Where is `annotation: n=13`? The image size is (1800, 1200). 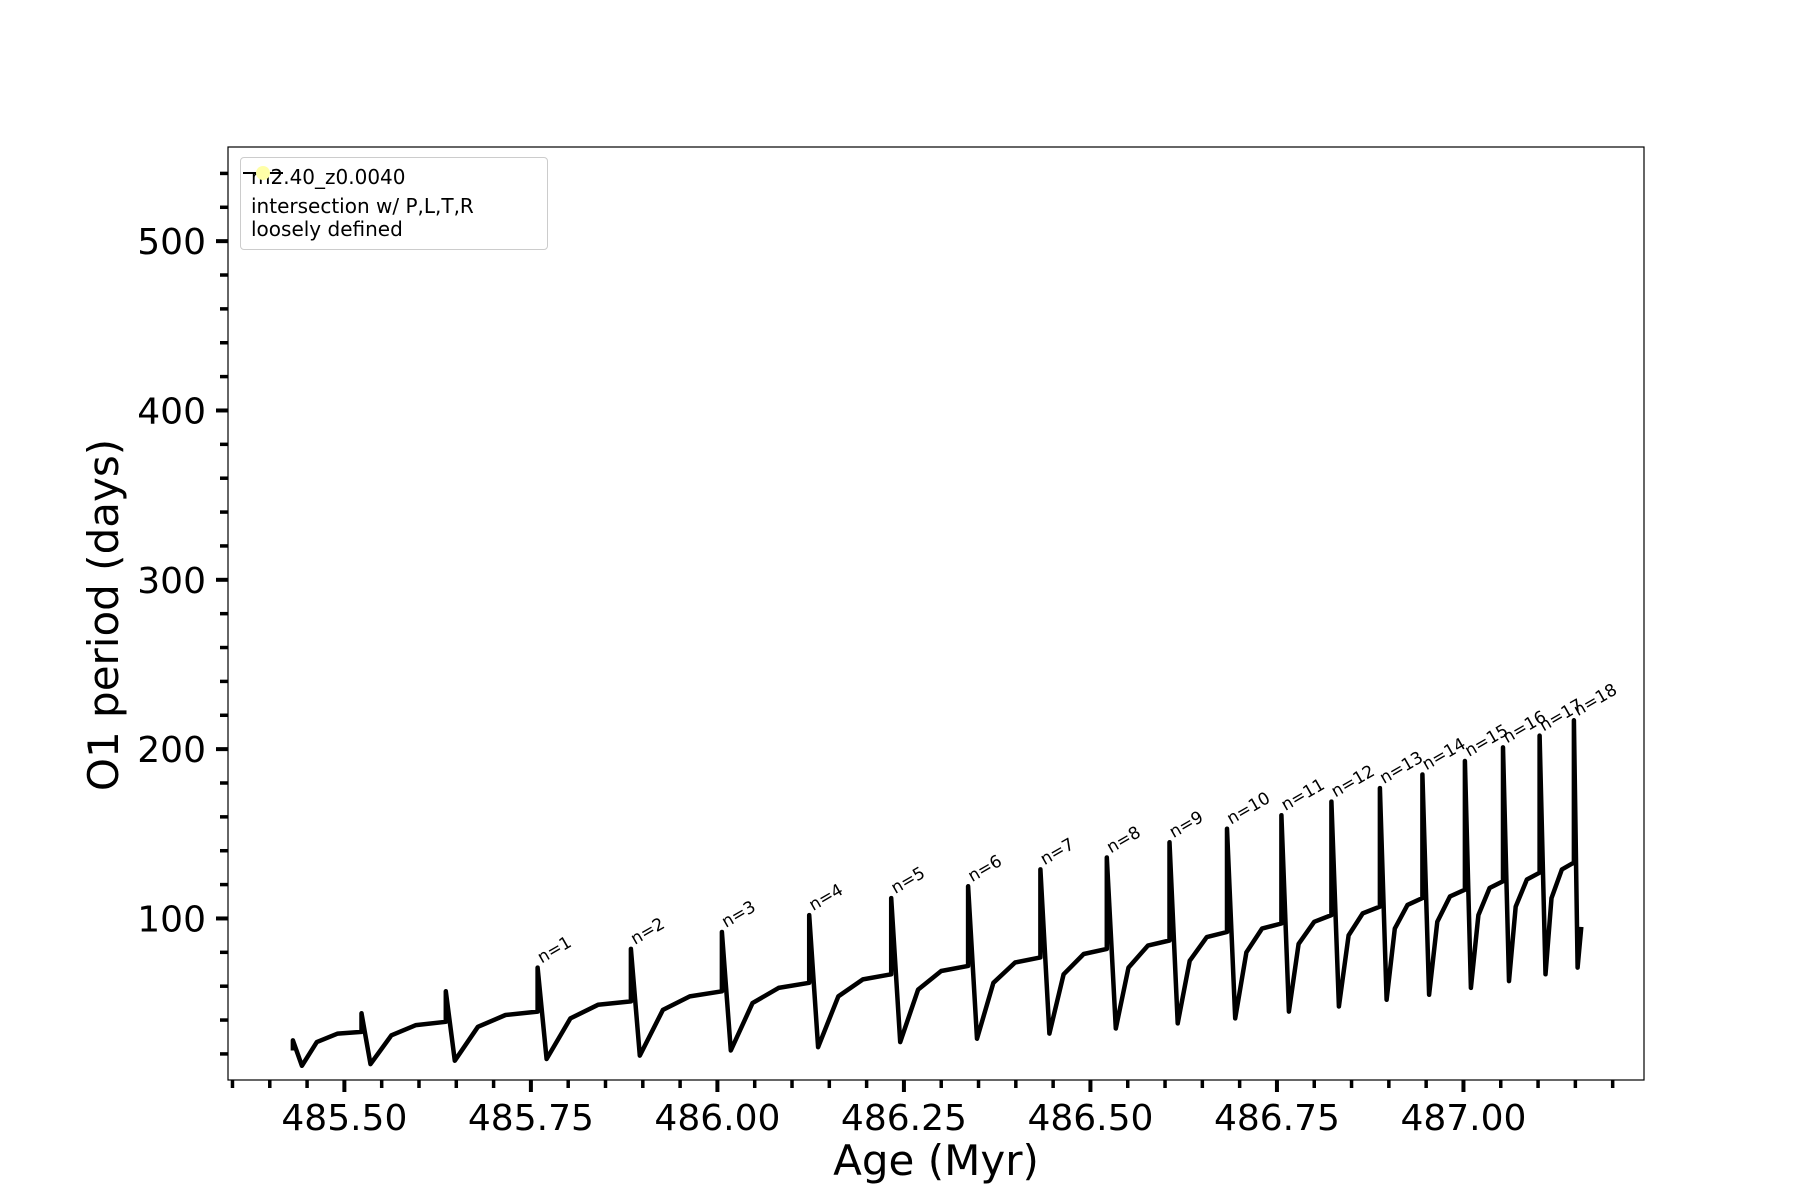
annotation: n=13 is located at coordinates (1401, 768).